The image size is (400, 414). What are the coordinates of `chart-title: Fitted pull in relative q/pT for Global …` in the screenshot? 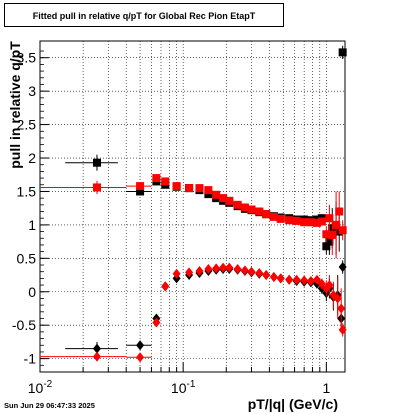 It's located at (144, 15).